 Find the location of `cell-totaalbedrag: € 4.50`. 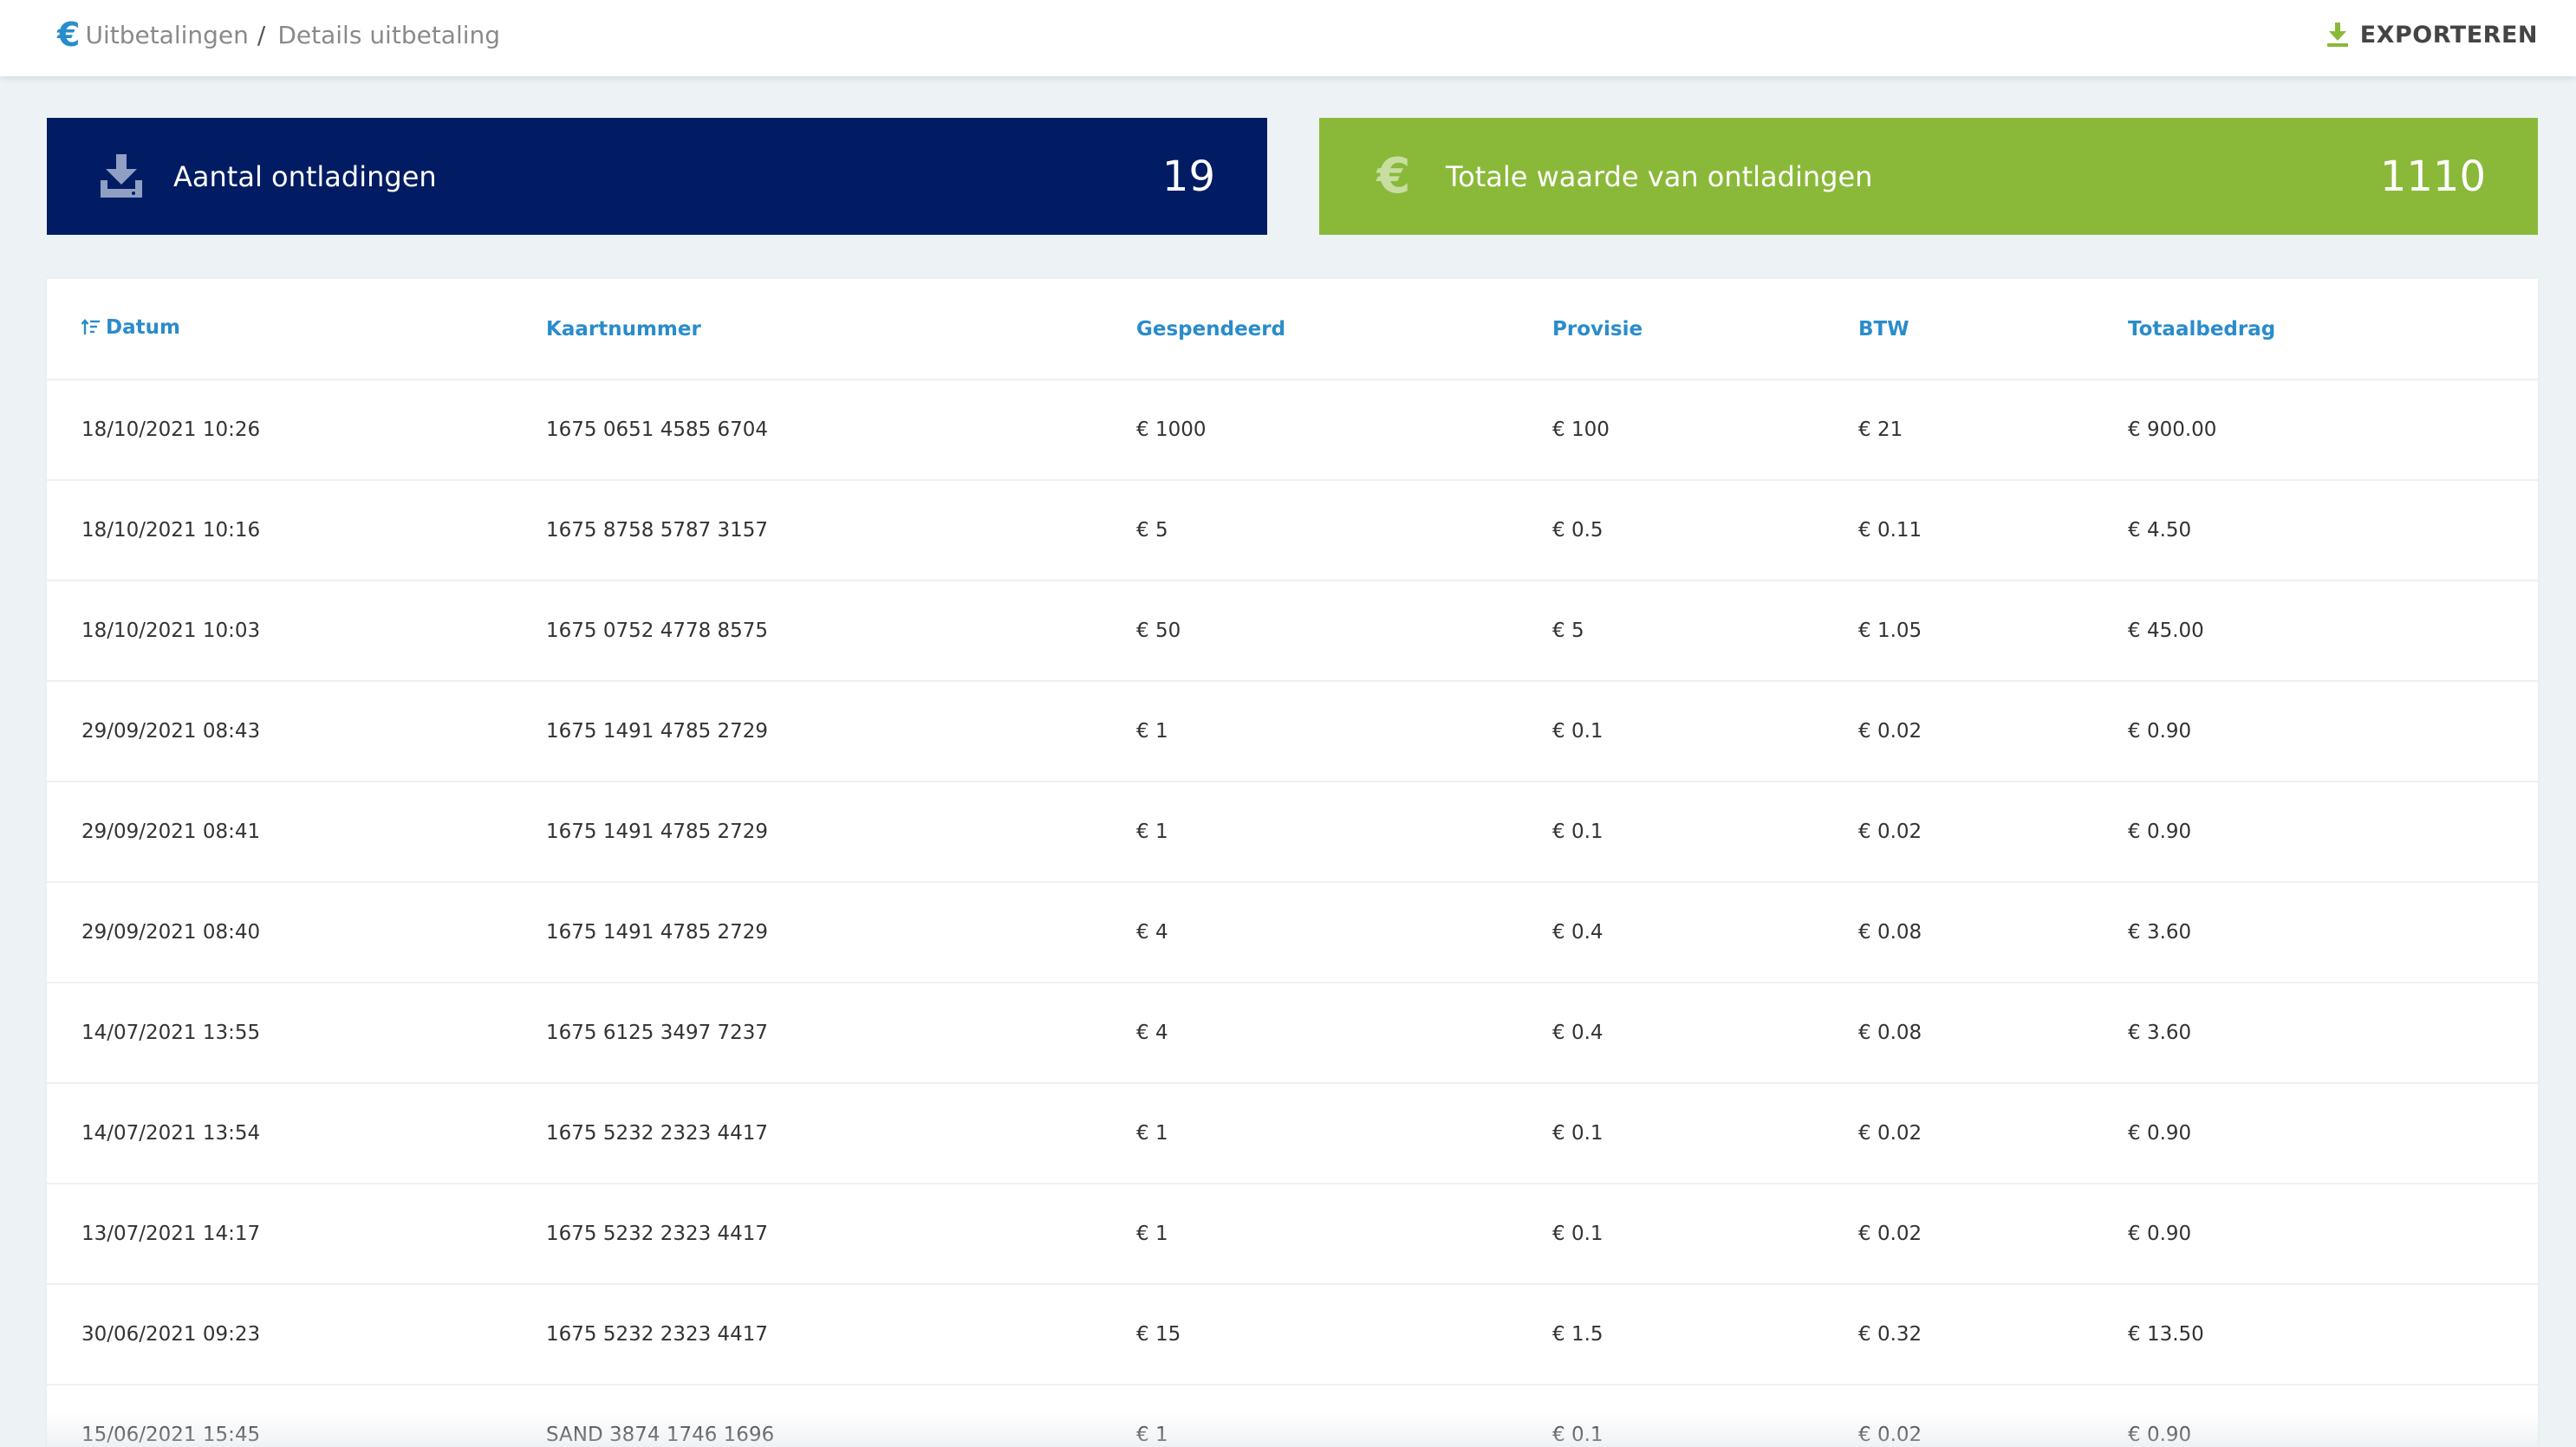

cell-totaalbedrag: € 4.50 is located at coordinates (2160, 530).